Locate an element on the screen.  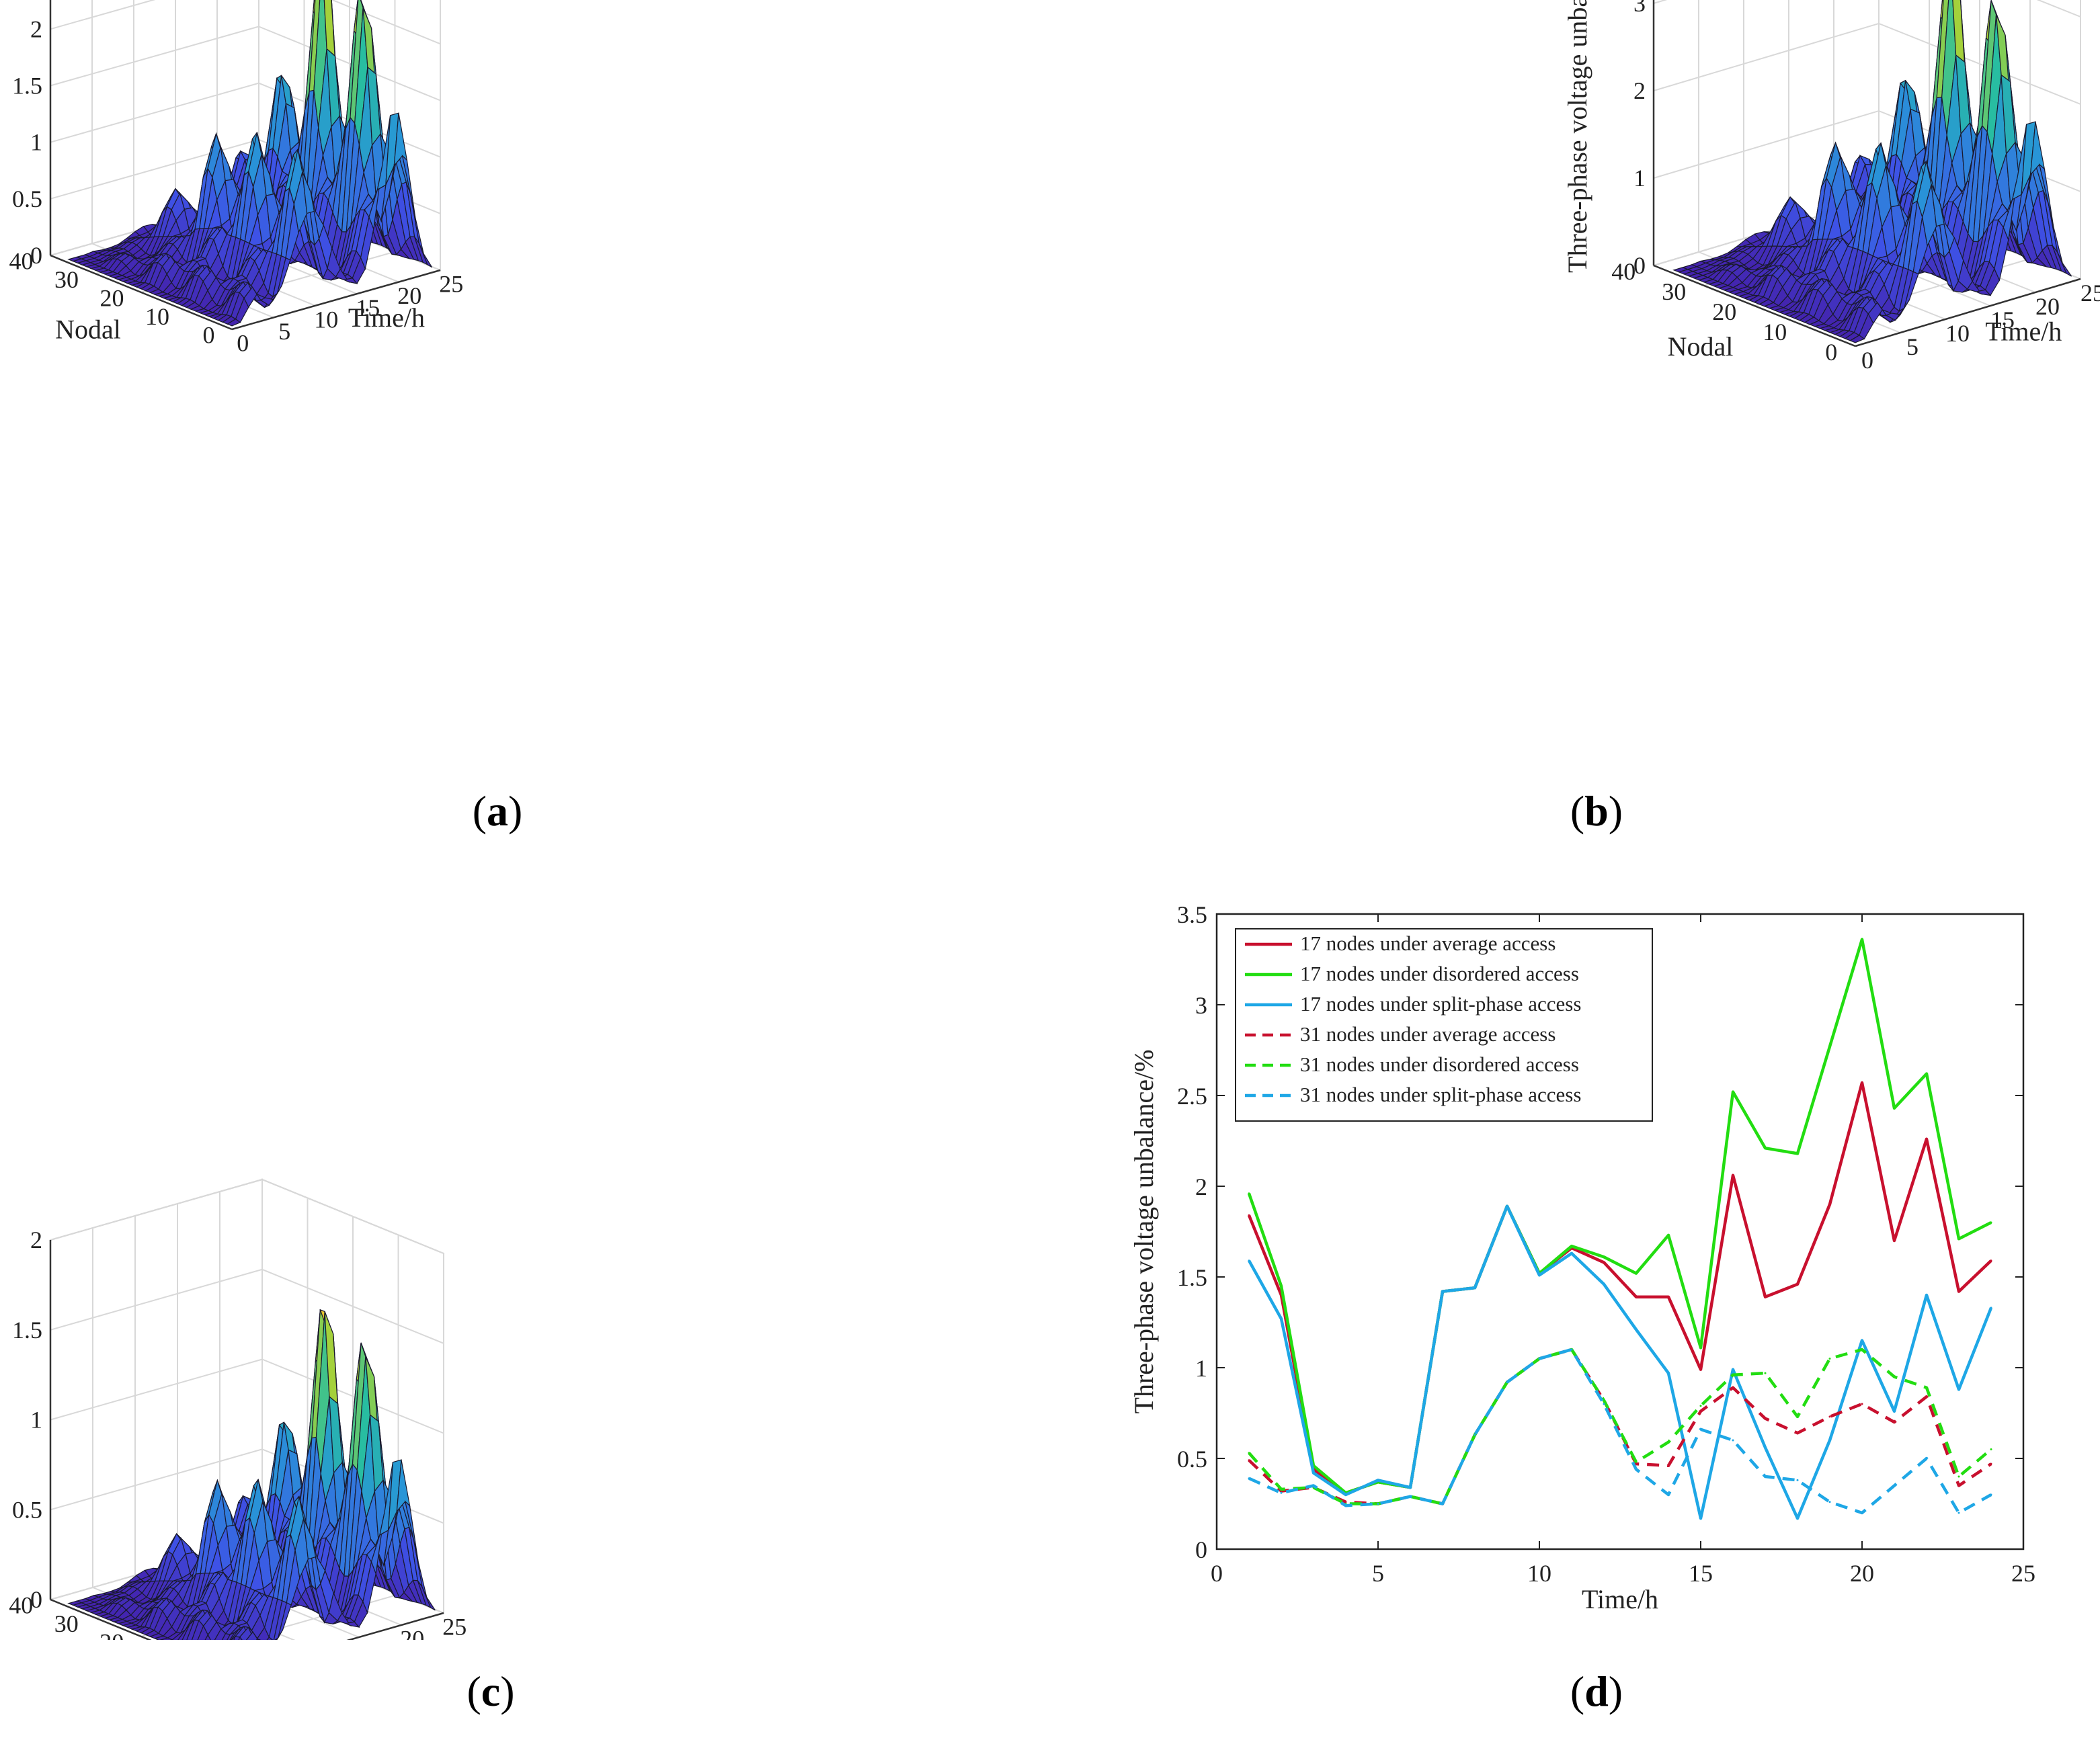
legend-entry: 31 nodes under split-phase access is located at coordinates (1441, 1094).